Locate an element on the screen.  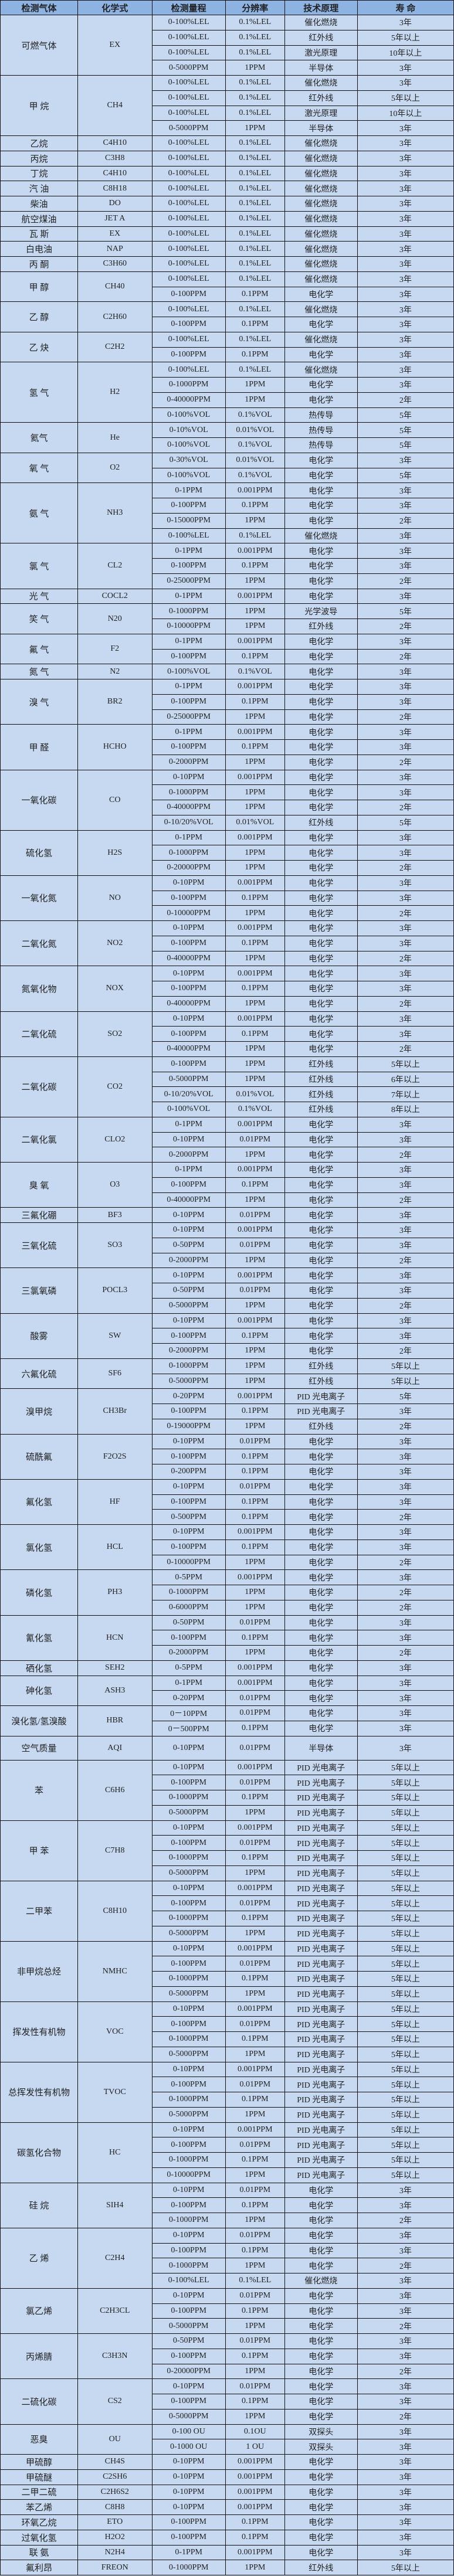
formula-cell: N2H4 is located at coordinates (115, 2552).